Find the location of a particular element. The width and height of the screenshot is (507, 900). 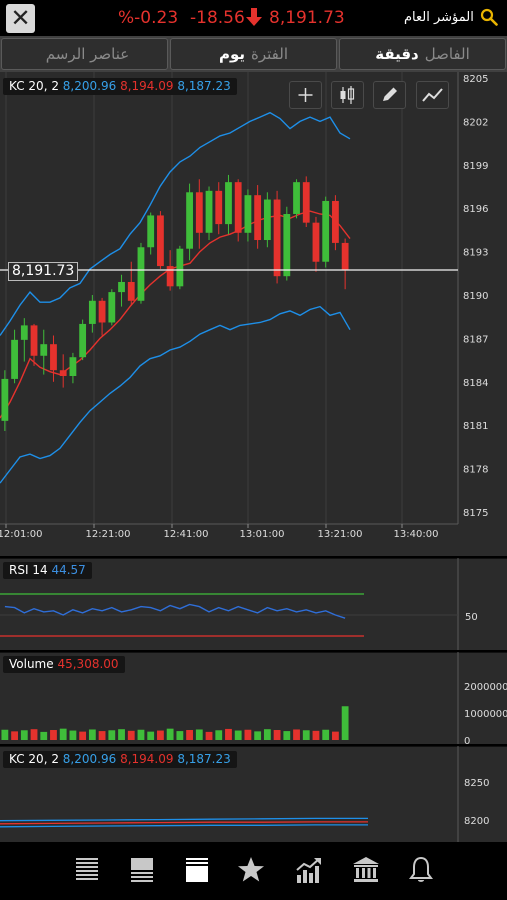

bank-icon is located at coordinates (366, 870).